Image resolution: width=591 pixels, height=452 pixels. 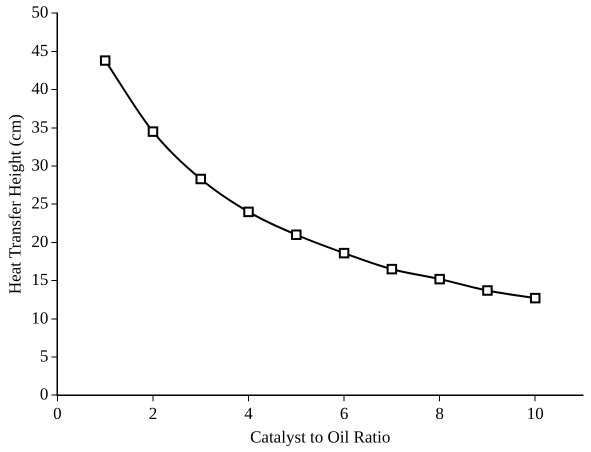 What do you see at coordinates (39, 50) in the screenshot?
I see `y-tick-label: 45` at bounding box center [39, 50].